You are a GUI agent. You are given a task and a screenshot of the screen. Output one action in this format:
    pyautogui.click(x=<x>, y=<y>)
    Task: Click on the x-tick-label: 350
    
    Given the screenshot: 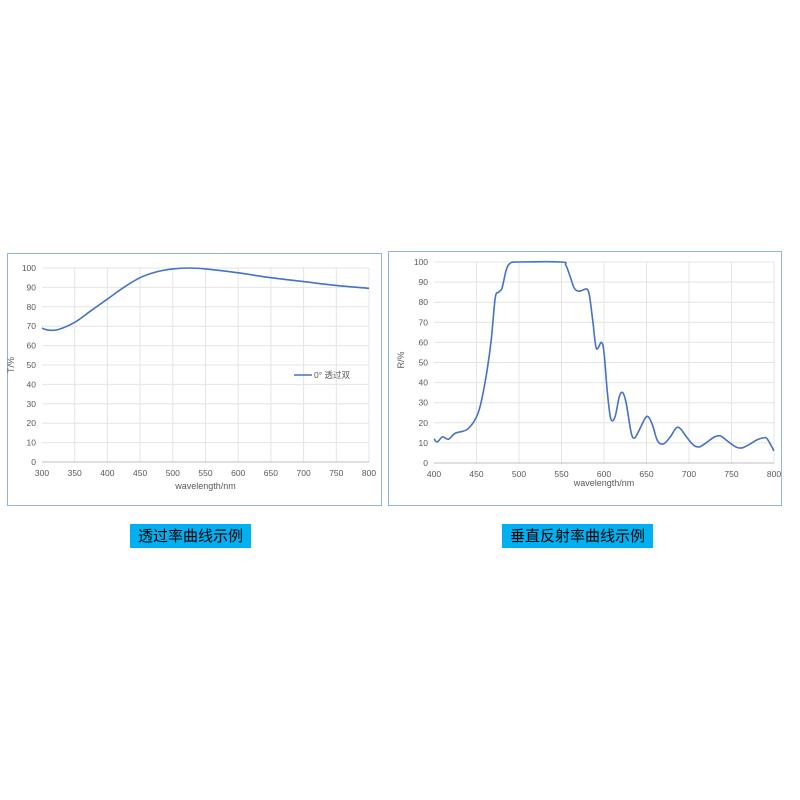 What is the action you would take?
    pyautogui.click(x=75, y=473)
    